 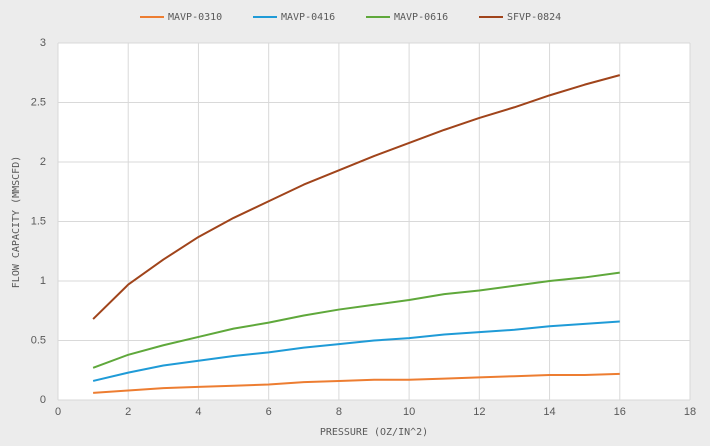 I want to click on x-tick-label: 18, so click(x=690, y=412).